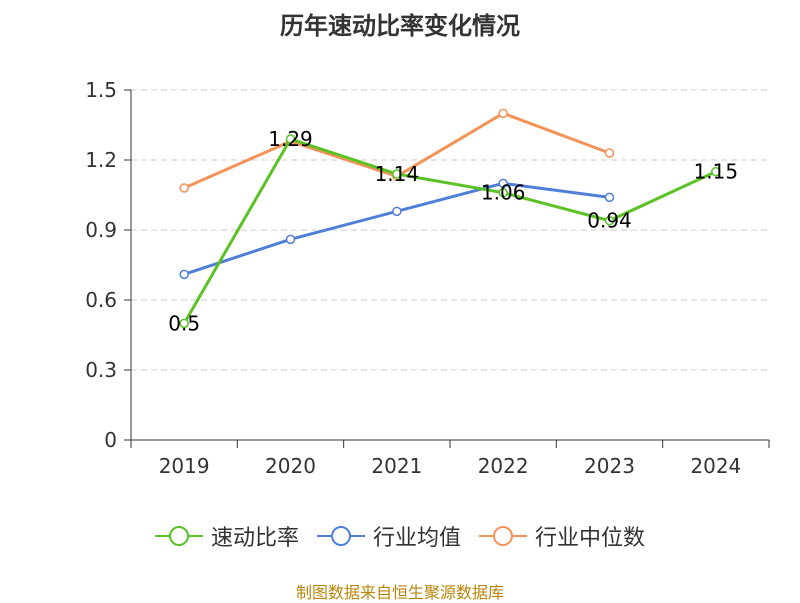  Describe the element at coordinates (101, 90) in the screenshot. I see `y-tick-label: 1.5` at that location.